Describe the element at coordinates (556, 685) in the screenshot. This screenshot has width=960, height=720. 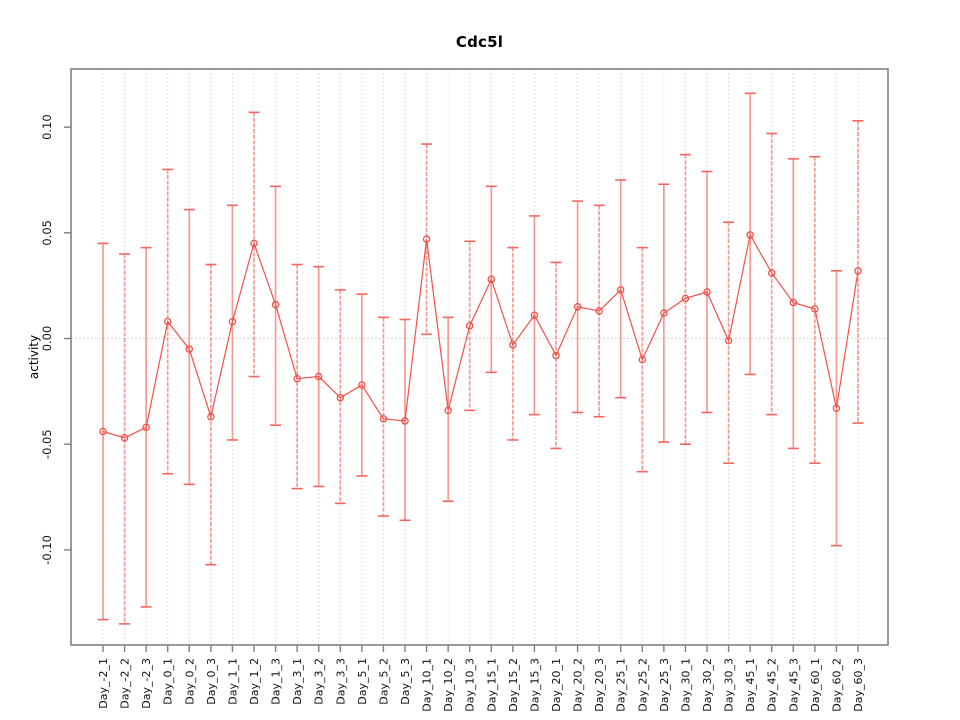
I see `x-tick-label: Day_20_1` at that location.